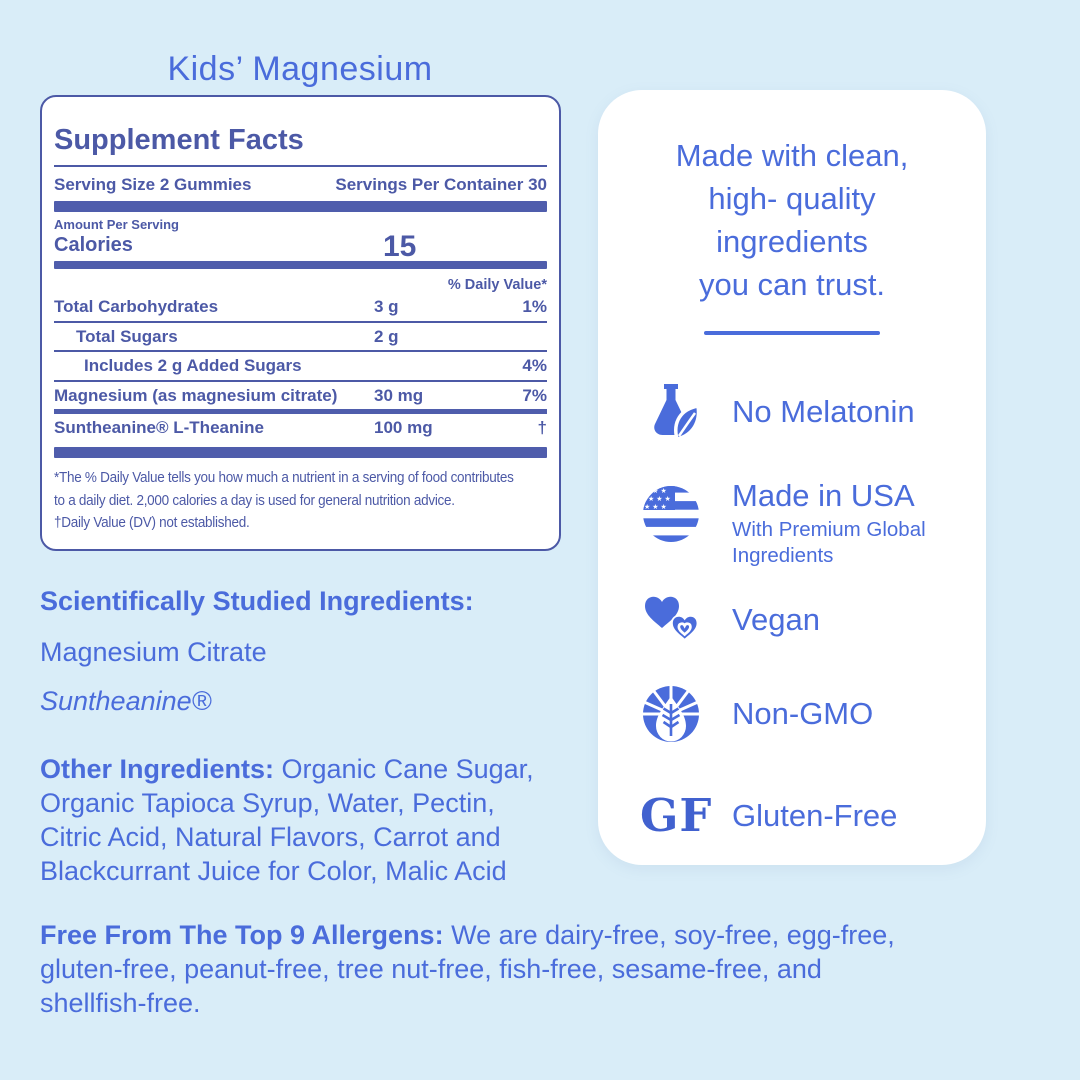  Describe the element at coordinates (783, 555) in the screenshot. I see `benefit-subtext-line: Ingredients` at that location.